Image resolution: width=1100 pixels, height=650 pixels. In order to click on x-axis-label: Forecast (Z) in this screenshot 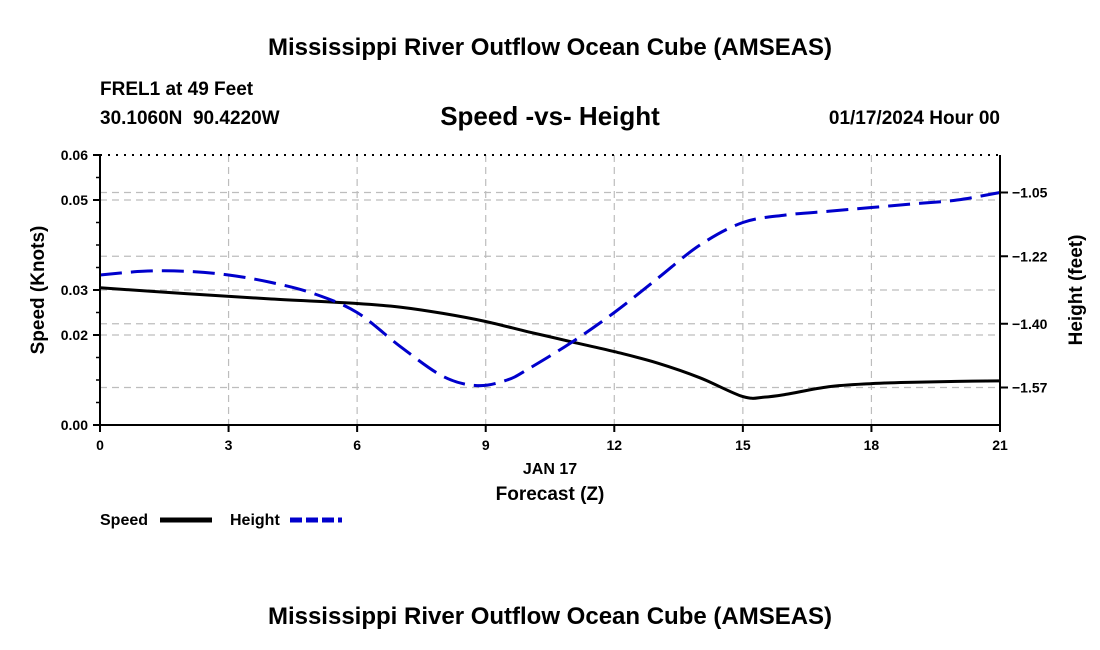, I will do `click(550, 494)`.